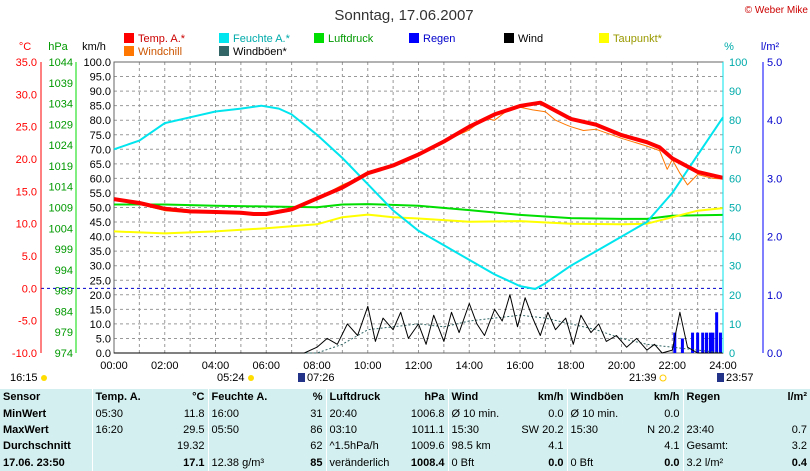 The image size is (810, 471). Describe the element at coordinates (61, 229) in the screenshot. I see `tick-label-pressure: 1004` at that location.